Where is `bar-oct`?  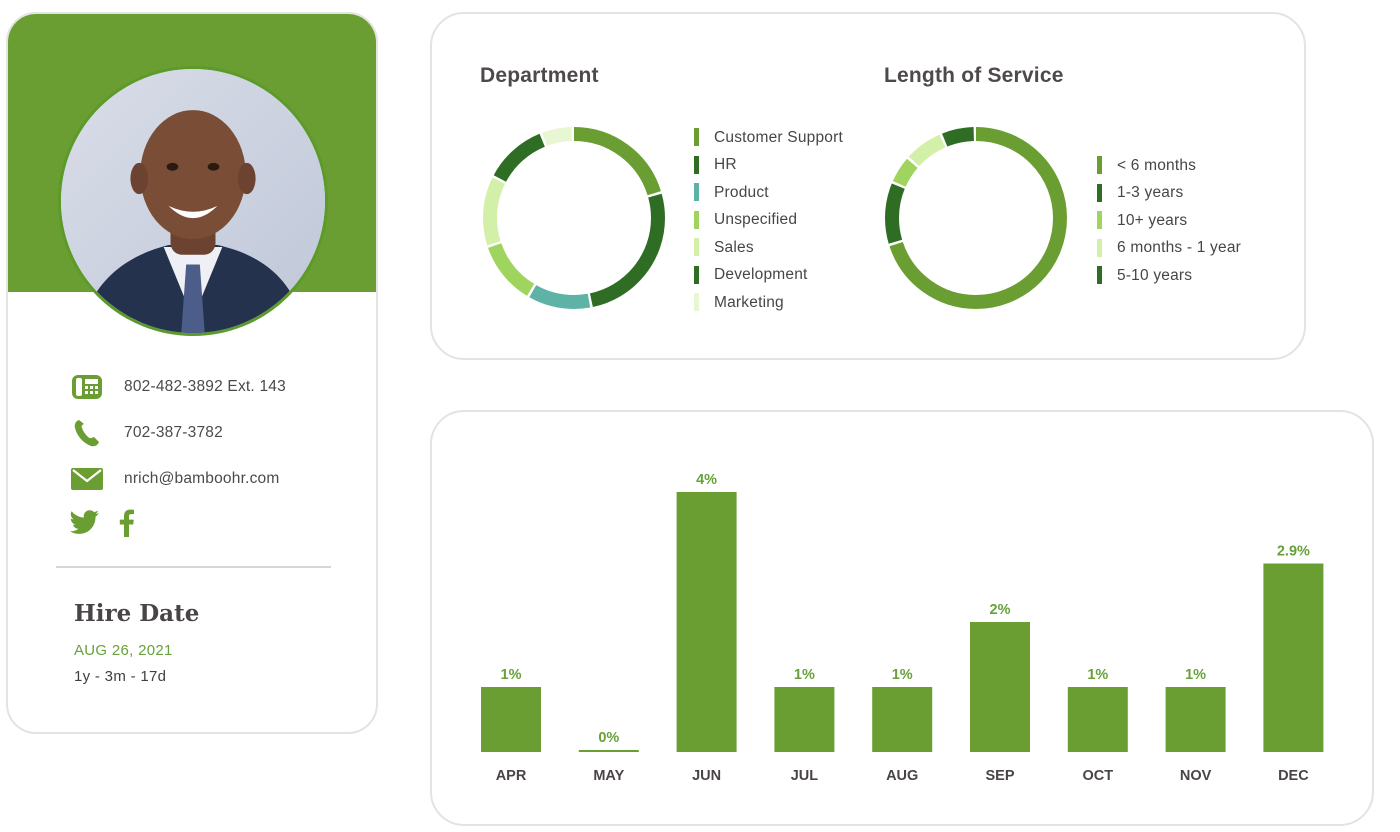
bar-oct is located at coordinates (1097, 719).